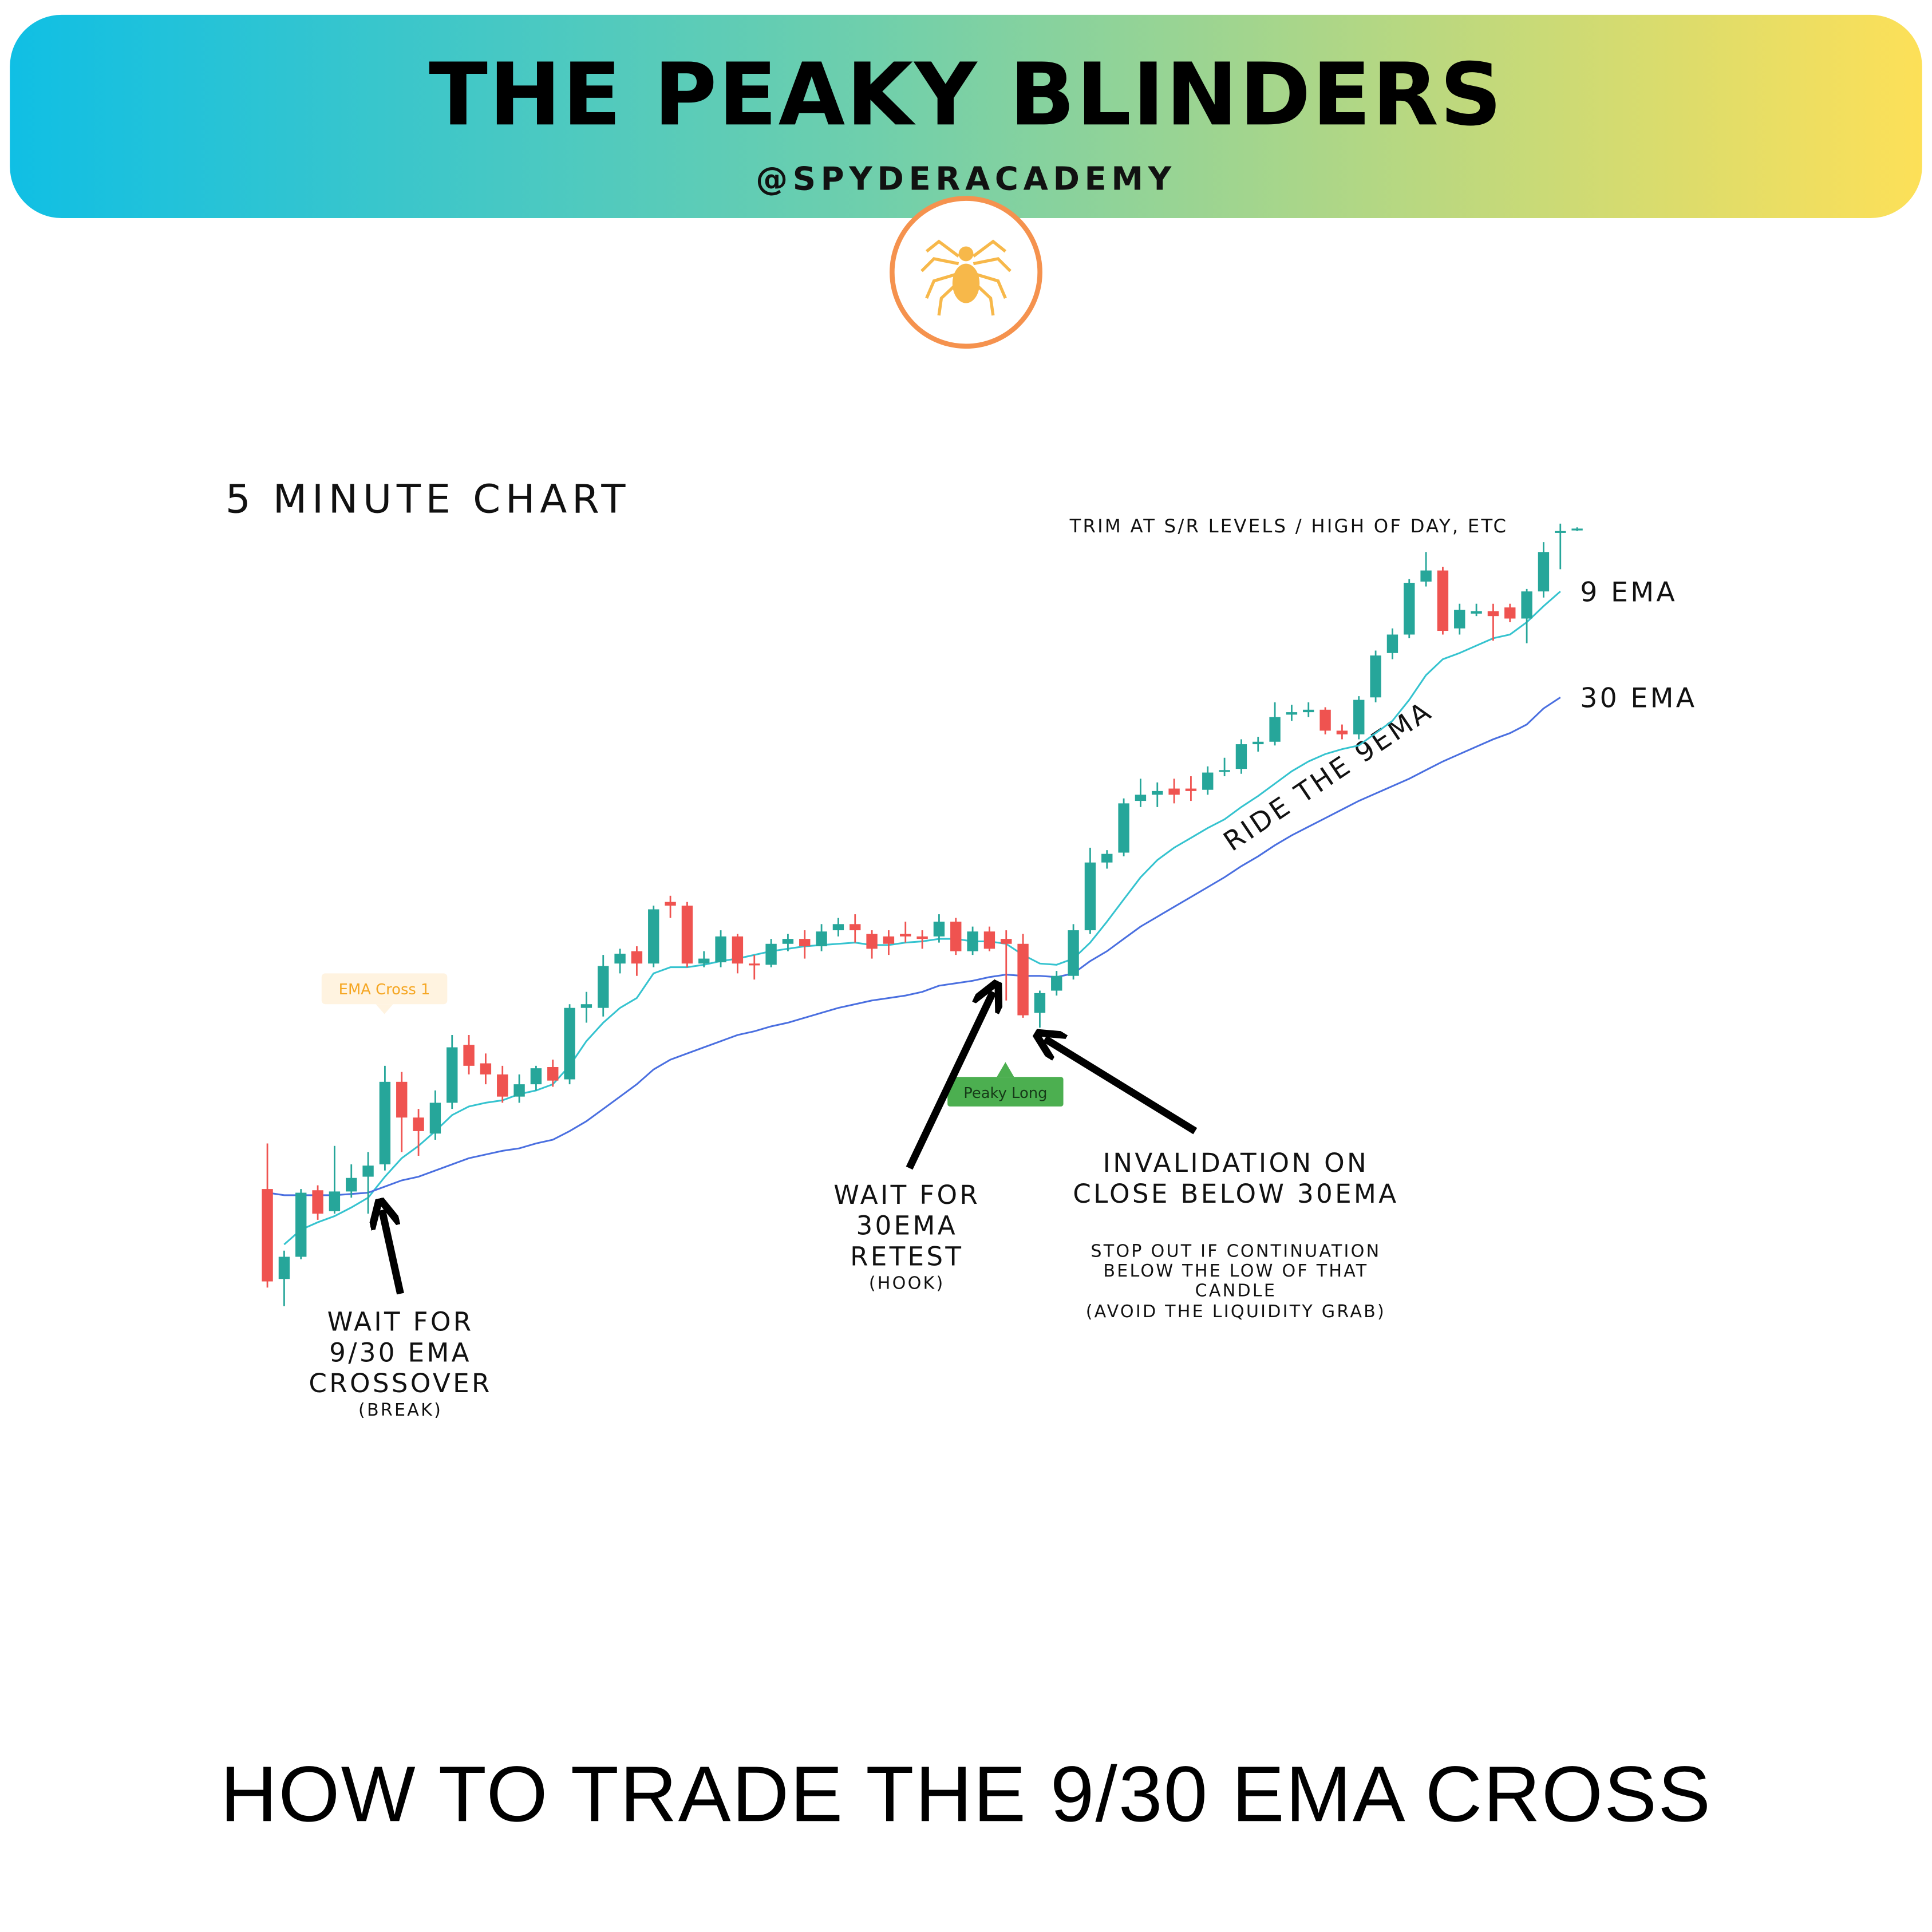  What do you see at coordinates (966, 178) in the screenshot?
I see `header-handle: @SPYDERACADEMY` at bounding box center [966, 178].